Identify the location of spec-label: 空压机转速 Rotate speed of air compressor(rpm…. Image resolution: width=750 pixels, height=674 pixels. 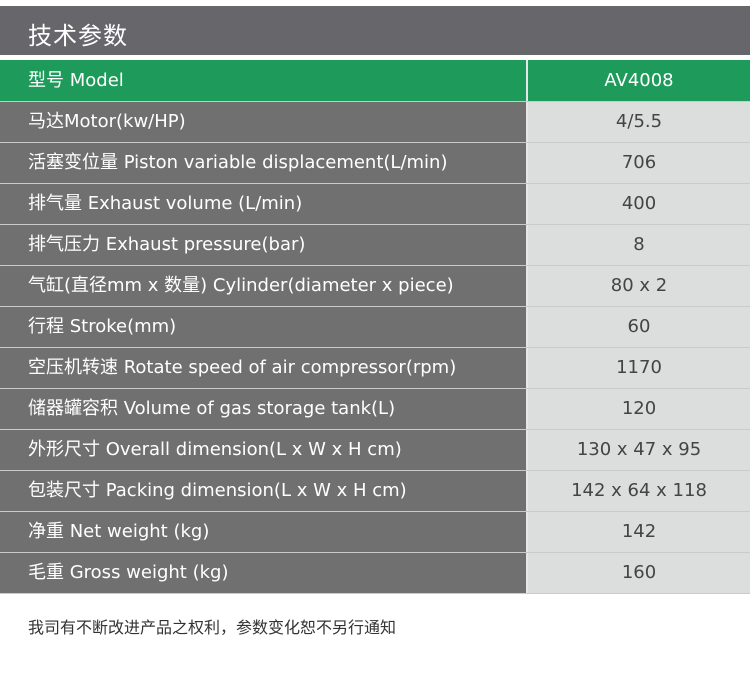
(264, 368).